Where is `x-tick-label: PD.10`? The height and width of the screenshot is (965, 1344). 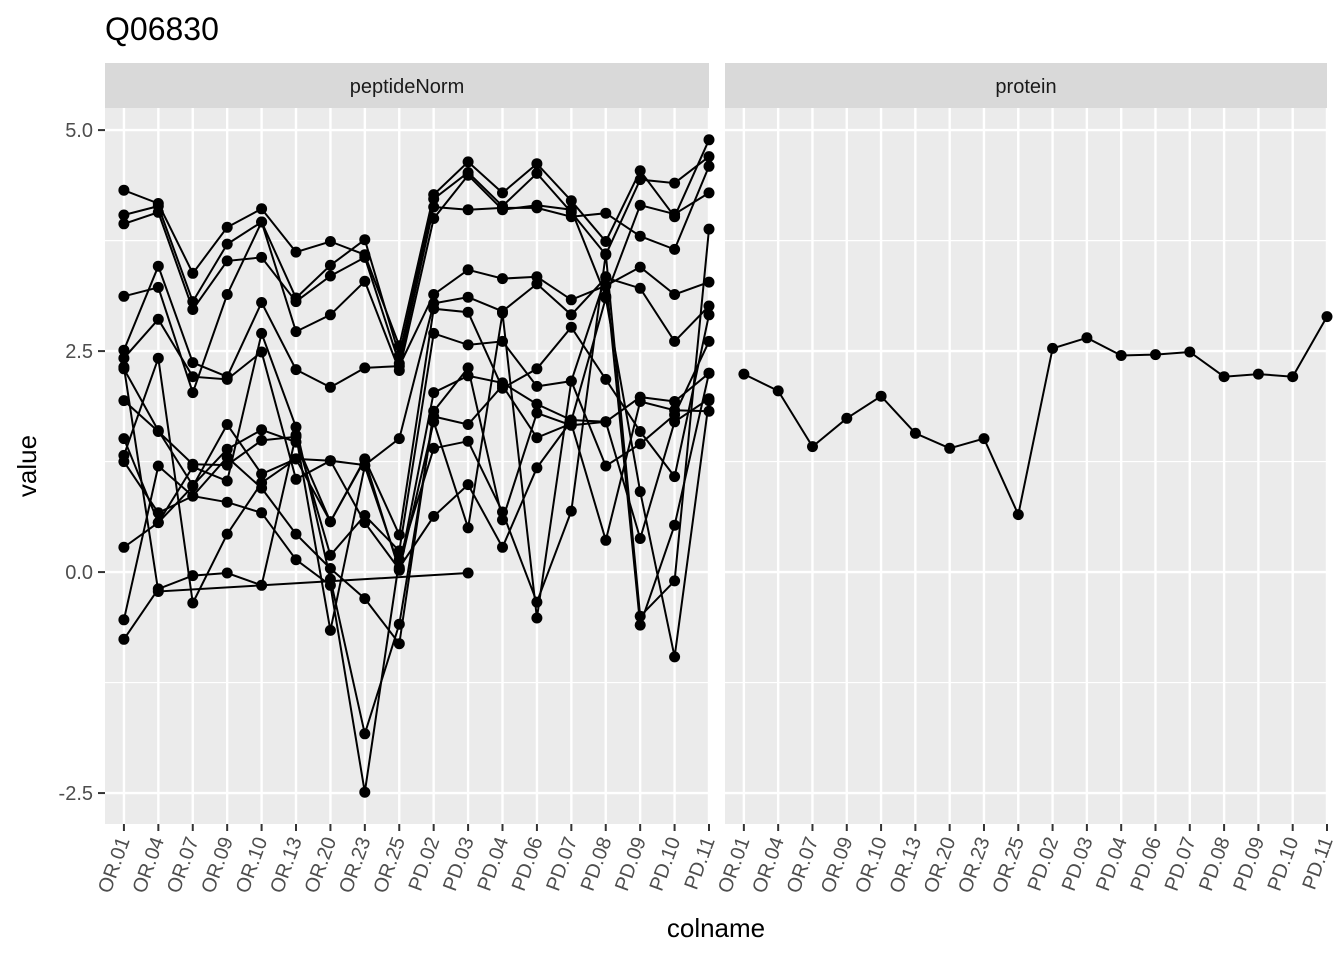
x-tick-label: PD.10 is located at coordinates (666, 864).